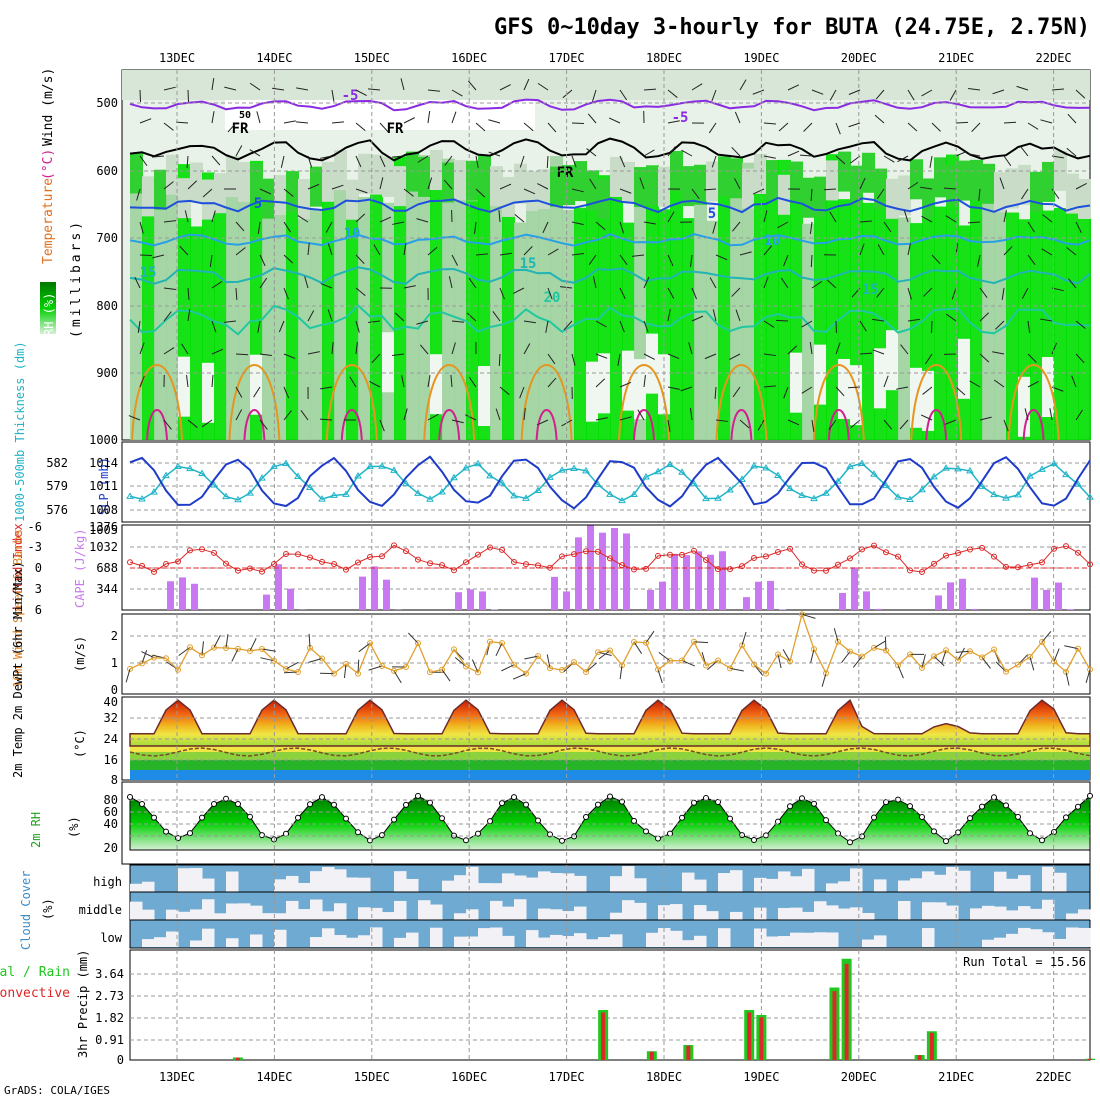  I want to click on precip-axis-label: 3hr Precip (mm), so click(83, 1004).